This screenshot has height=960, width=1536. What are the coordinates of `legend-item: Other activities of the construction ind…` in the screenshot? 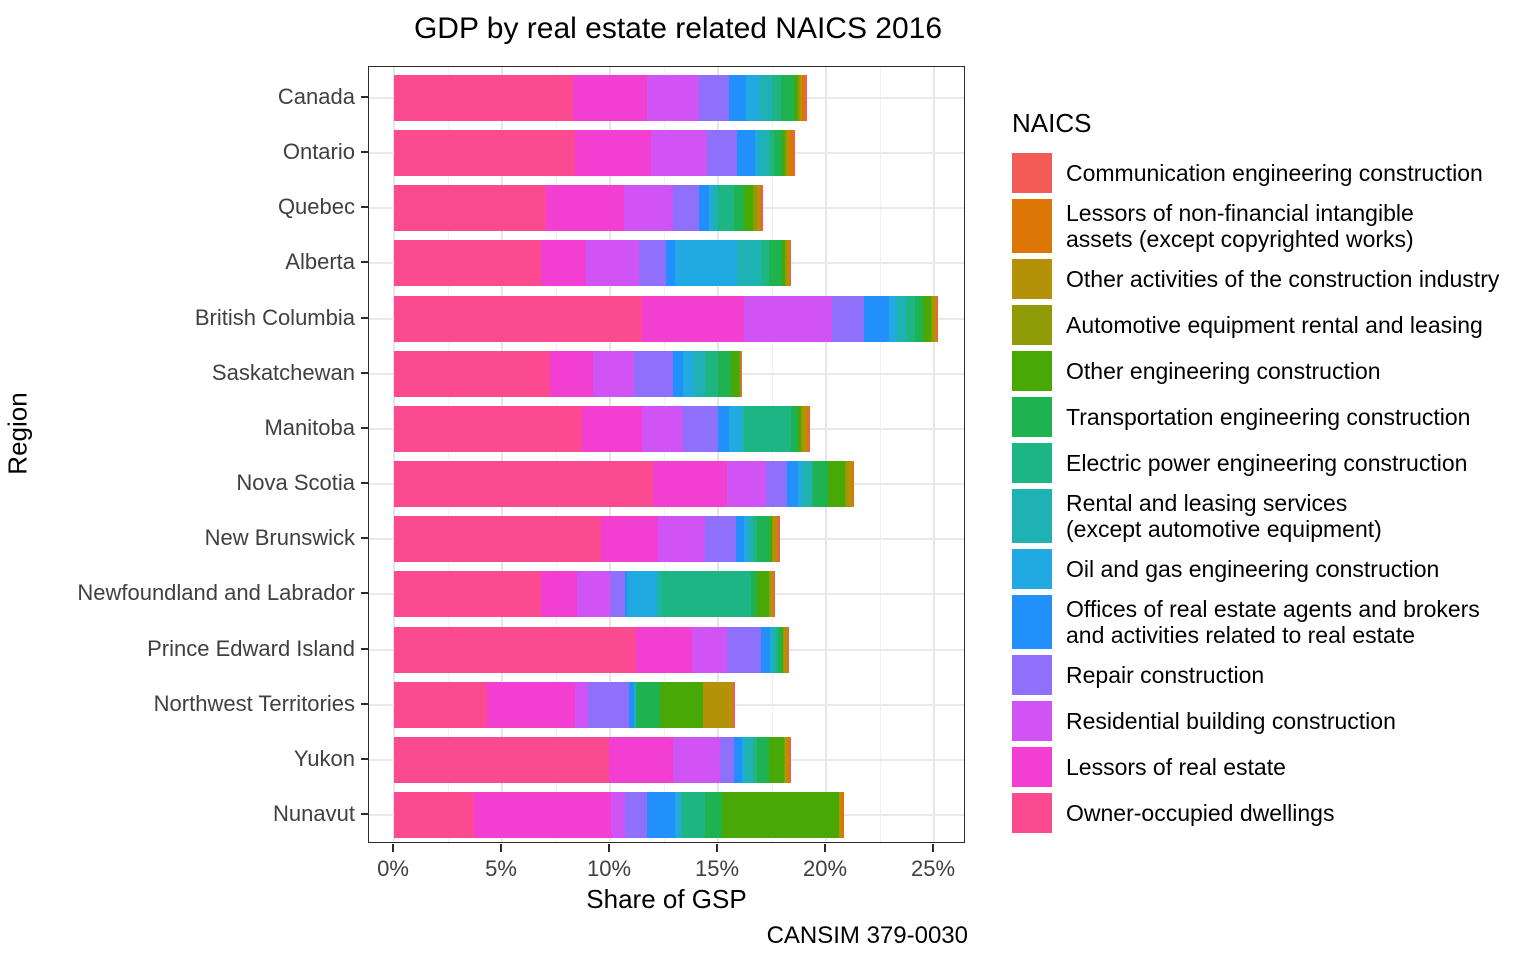 It's located at (1267, 279).